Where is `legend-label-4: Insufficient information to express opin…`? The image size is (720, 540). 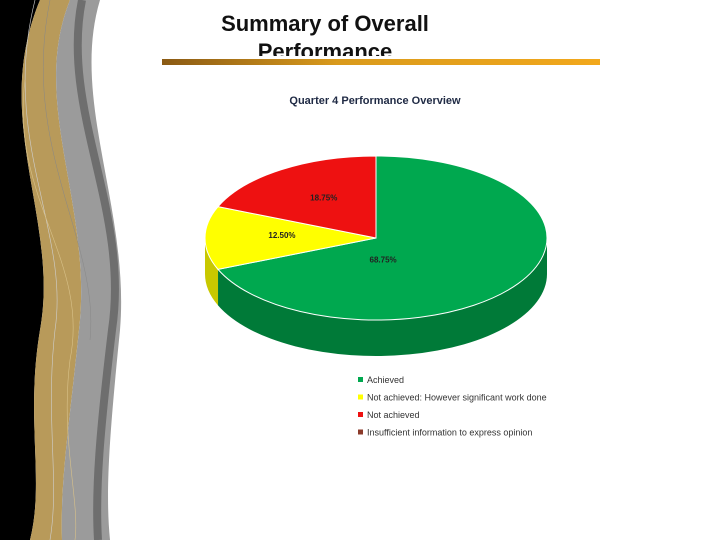 legend-label-4: Insufficient information to express opin… is located at coordinates (449, 433).